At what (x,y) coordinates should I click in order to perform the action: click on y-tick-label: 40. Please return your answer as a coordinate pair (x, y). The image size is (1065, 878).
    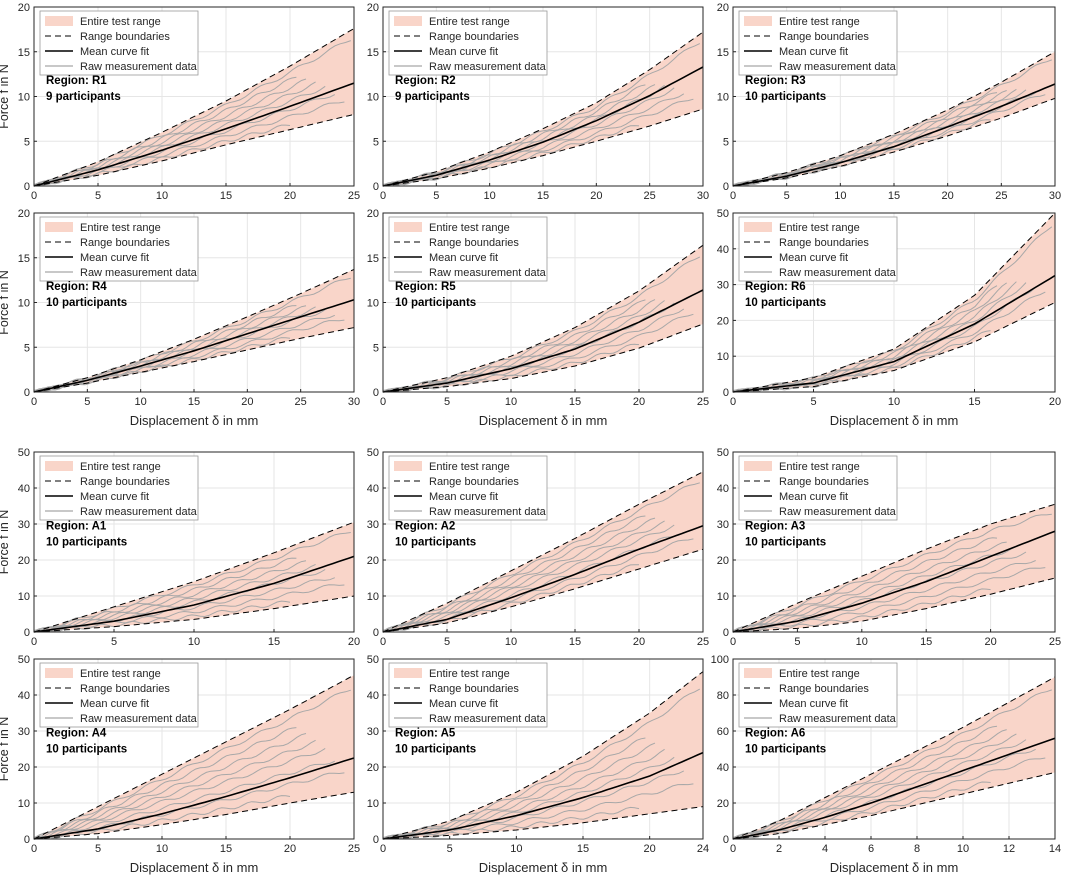
    Looking at the image, I should click on (723, 489).